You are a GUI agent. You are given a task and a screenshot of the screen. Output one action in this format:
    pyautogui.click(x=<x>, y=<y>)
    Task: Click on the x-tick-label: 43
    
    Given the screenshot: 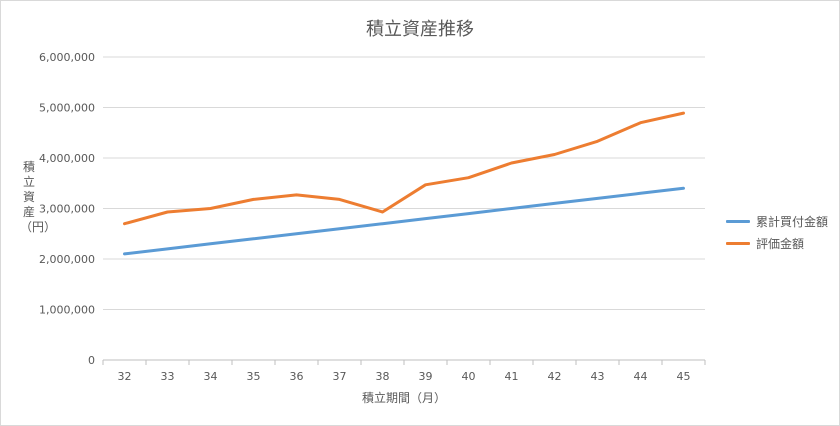 What is the action you would take?
    pyautogui.click(x=598, y=376)
    